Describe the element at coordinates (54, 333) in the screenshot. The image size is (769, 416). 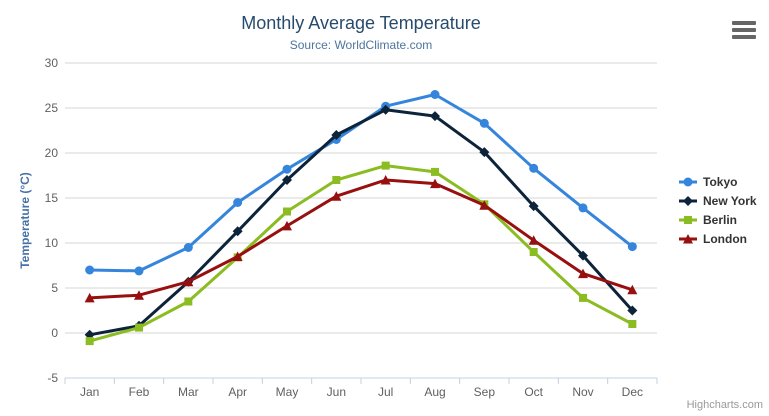
I see `y-axis-tick-label: 0` at that location.